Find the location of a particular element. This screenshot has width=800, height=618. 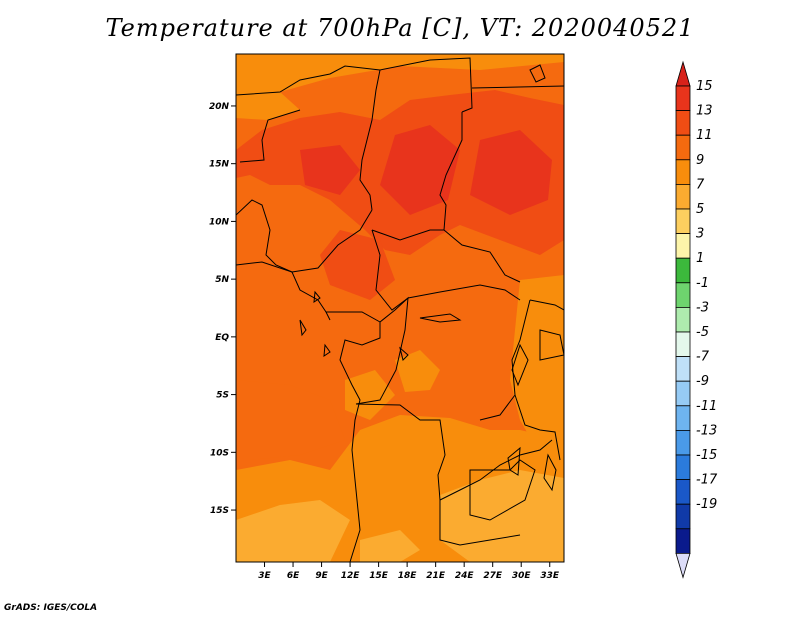

colorbar-label: -13 is located at coordinates (706, 430).